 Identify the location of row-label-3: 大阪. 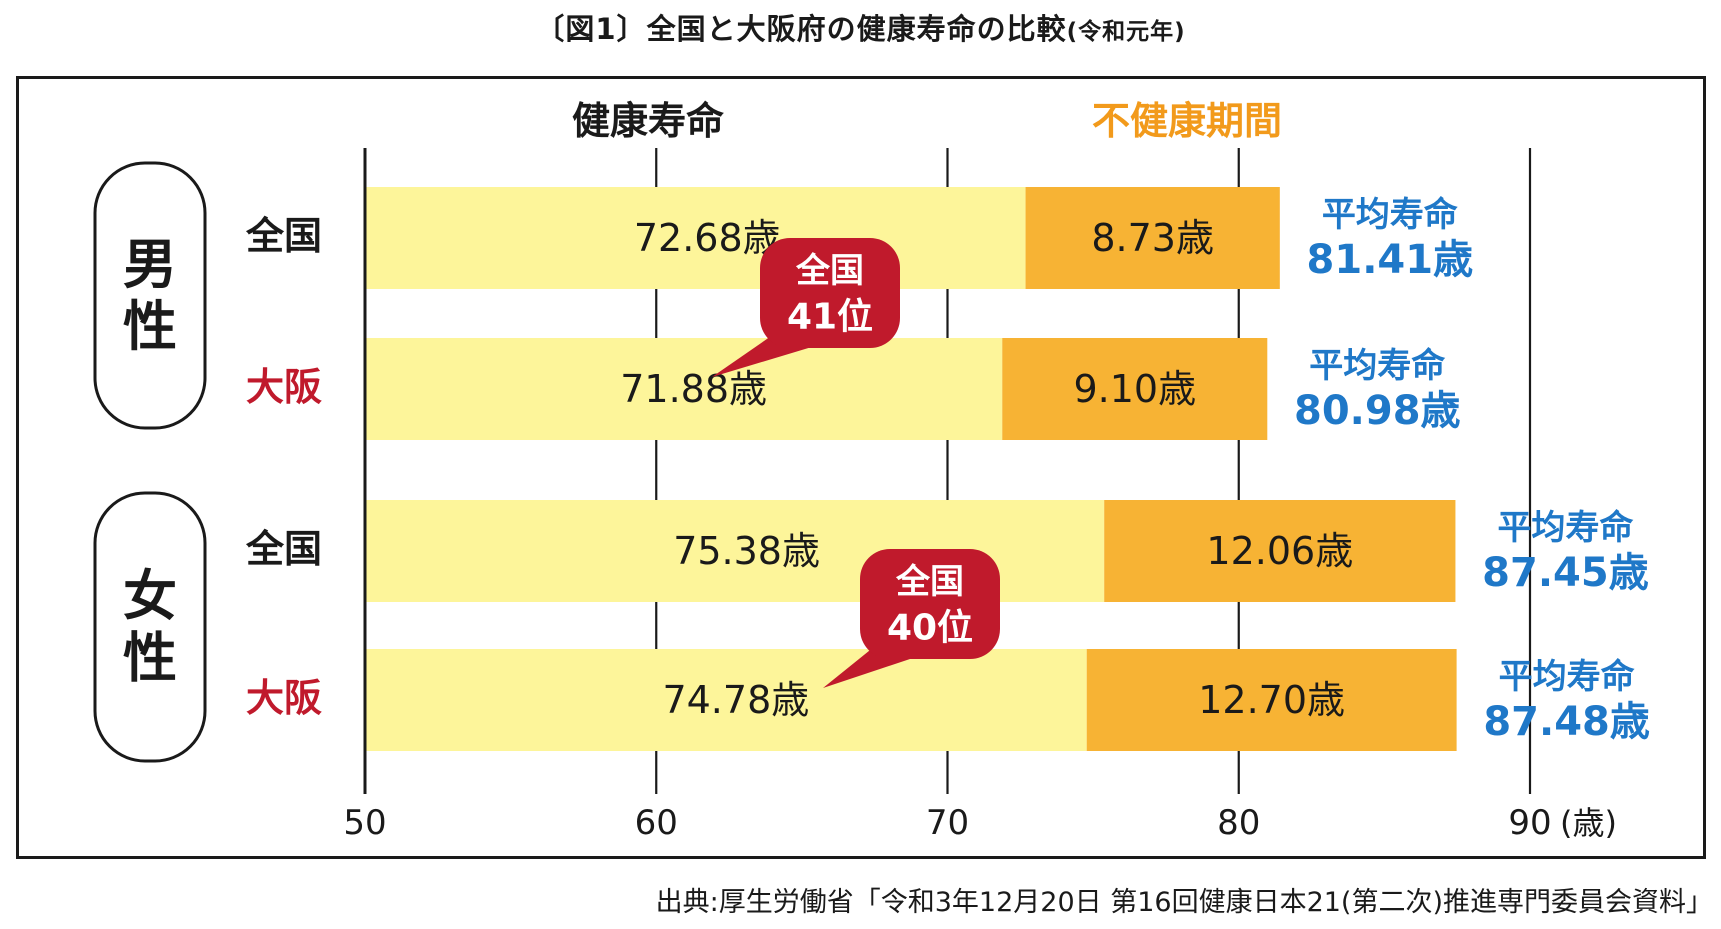
(284, 698).